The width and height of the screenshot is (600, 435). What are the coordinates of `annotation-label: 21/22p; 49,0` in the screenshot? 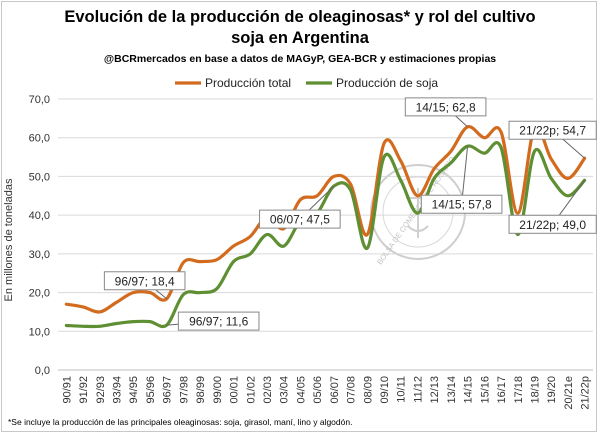 It's located at (552, 225).